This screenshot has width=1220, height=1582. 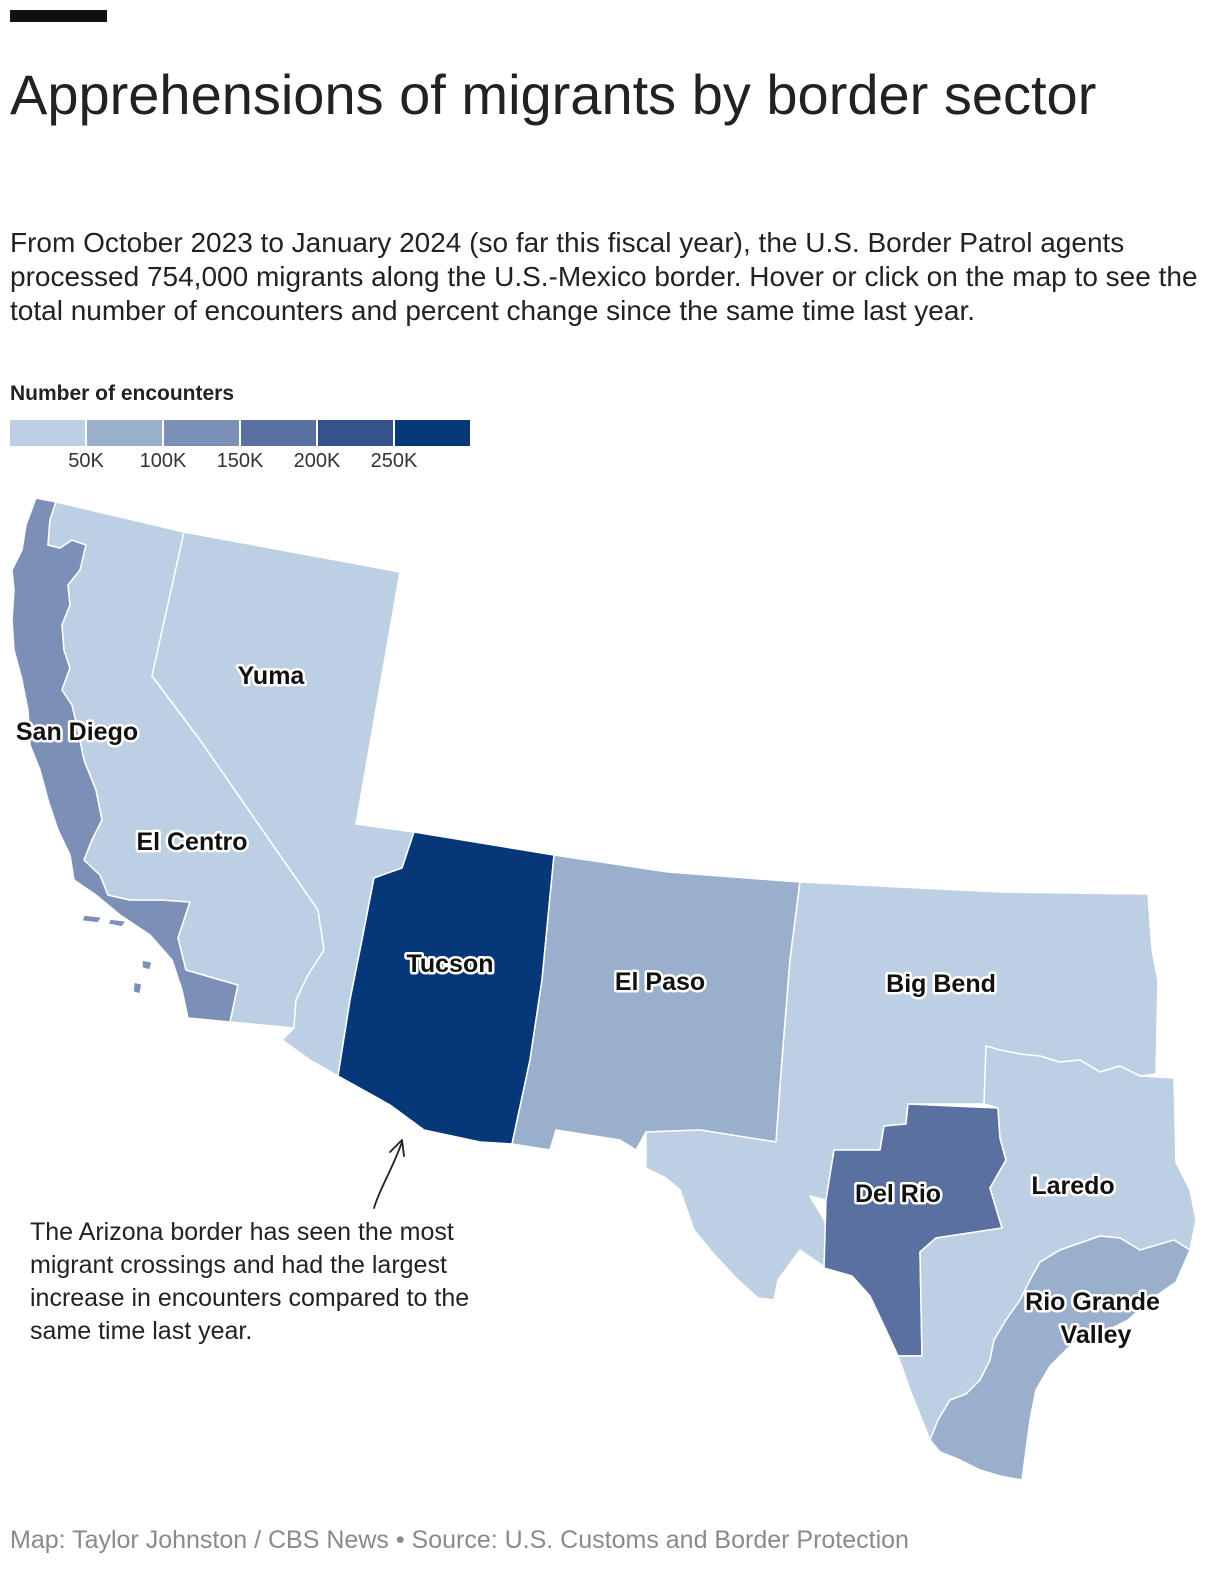 What do you see at coordinates (449, 964) in the screenshot?
I see `label-tucson: Tucson` at bounding box center [449, 964].